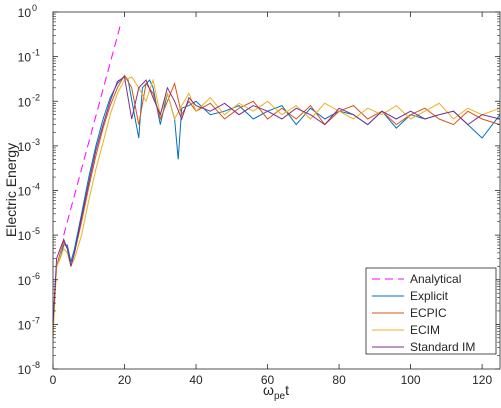  I want to click on y-tick-label: 10⁻⁶, so click(29, 279).